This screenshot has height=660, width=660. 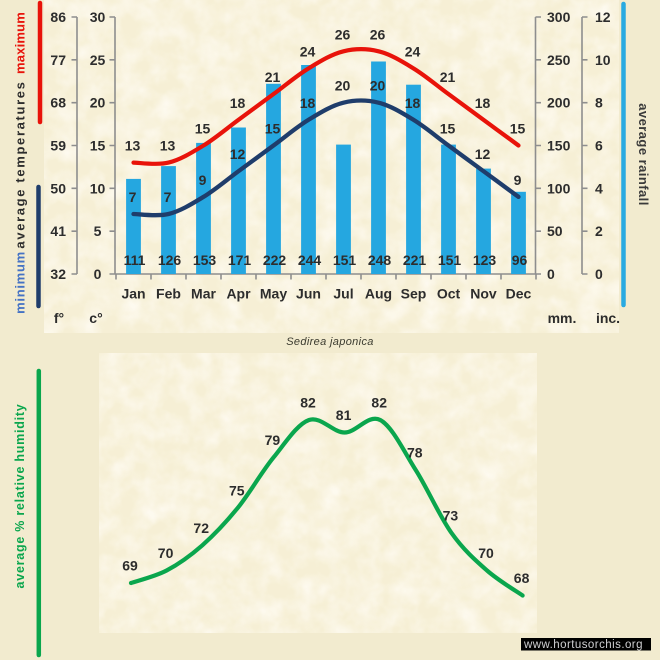 What do you see at coordinates (559, 17) in the screenshot?
I see `svg-text: 300` at bounding box center [559, 17].